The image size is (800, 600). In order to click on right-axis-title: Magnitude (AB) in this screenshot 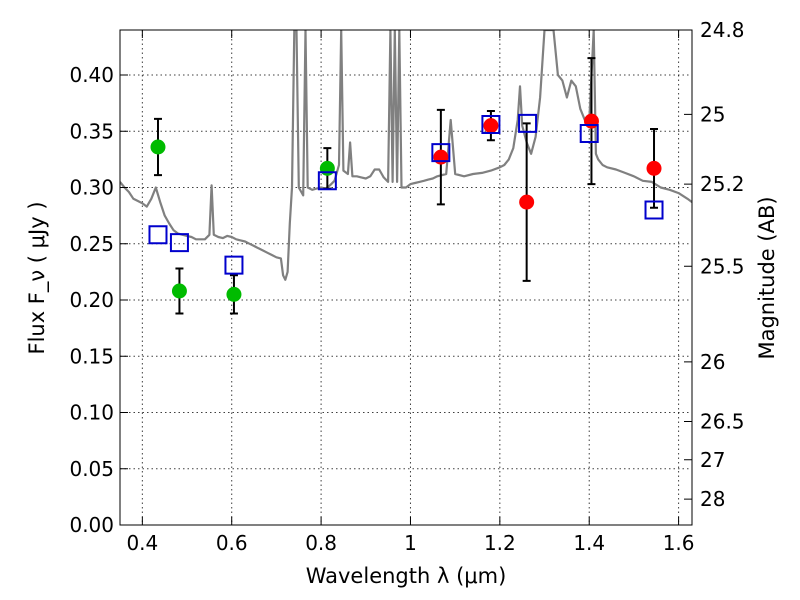, I will do `click(767, 277)`.